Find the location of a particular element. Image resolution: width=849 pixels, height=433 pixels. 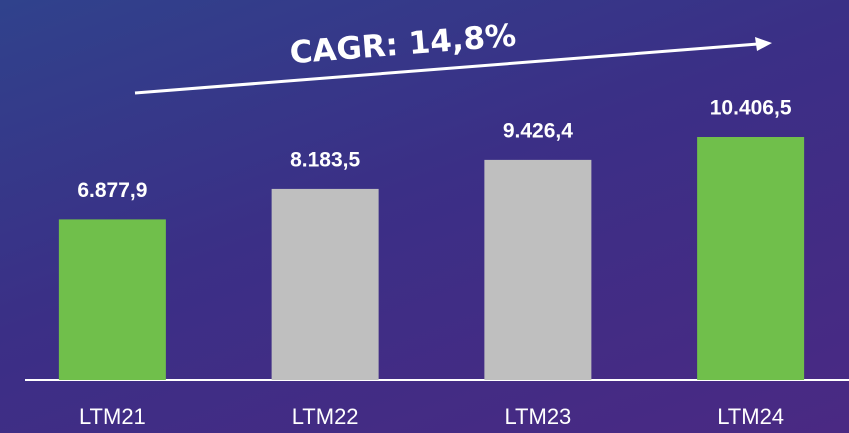

value-label: 10.406,5 is located at coordinates (751, 108).